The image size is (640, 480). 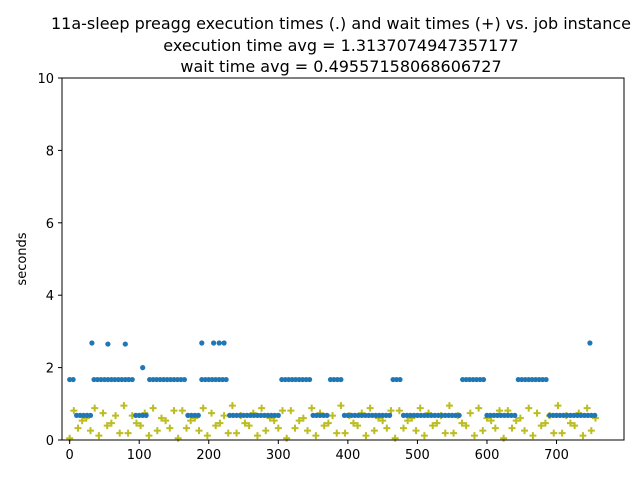 What do you see at coordinates (139, 455) in the screenshot?
I see `x-tick-label: 100` at bounding box center [139, 455].